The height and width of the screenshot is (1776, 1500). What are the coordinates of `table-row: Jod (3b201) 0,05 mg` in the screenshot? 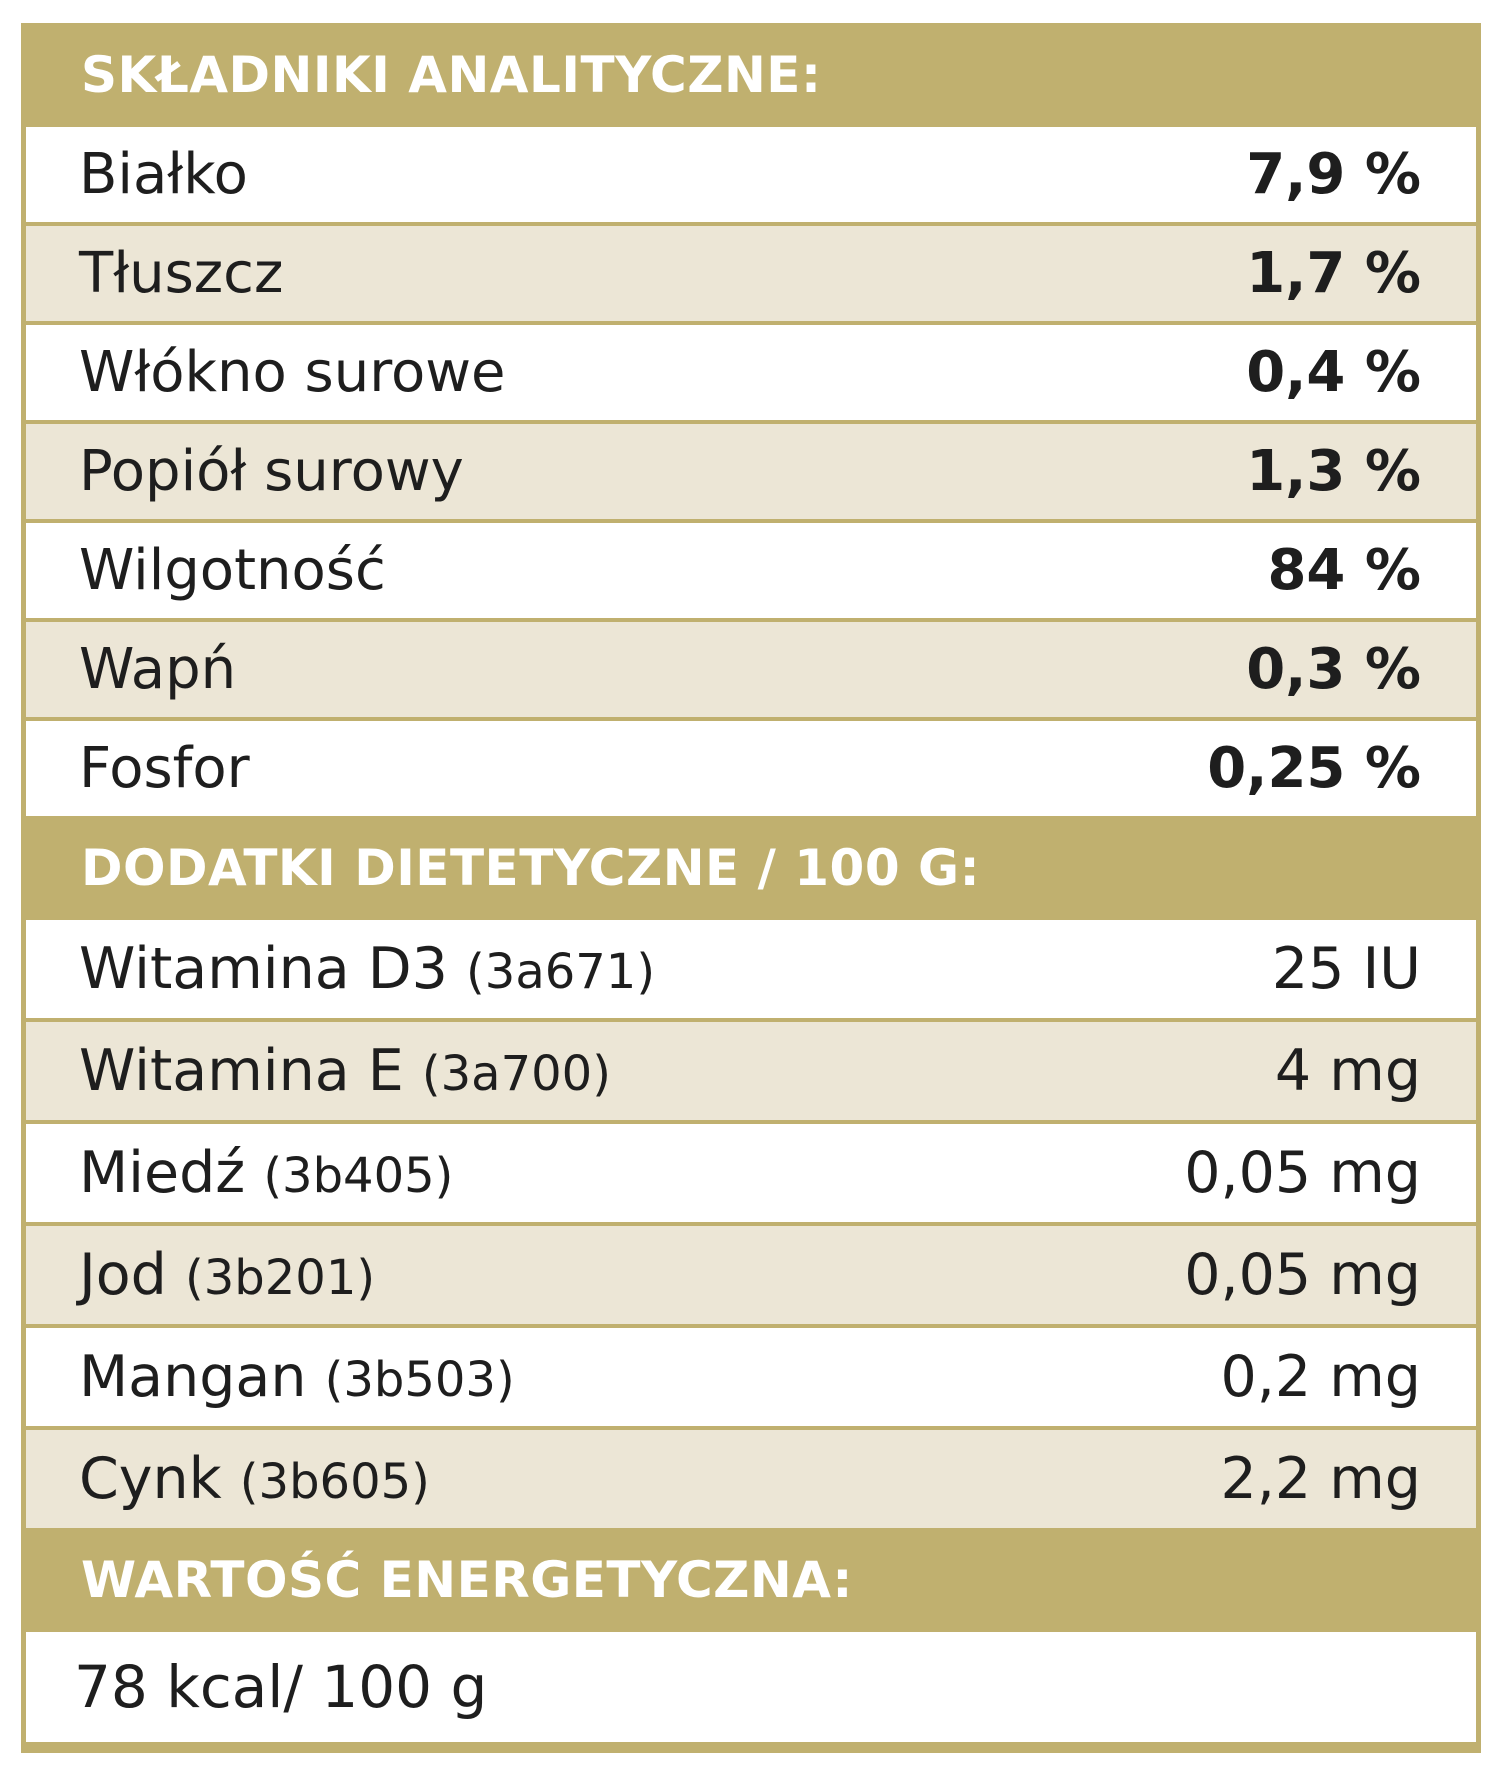 It's located at (751, 1275).